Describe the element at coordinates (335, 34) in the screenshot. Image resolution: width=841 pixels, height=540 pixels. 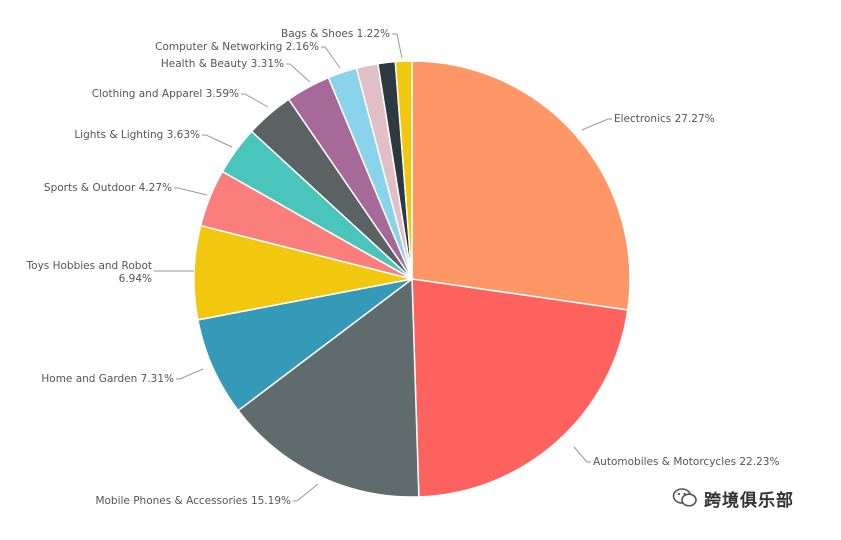
I see `slice-label-13: Bags & Shoes 1.22%` at that location.